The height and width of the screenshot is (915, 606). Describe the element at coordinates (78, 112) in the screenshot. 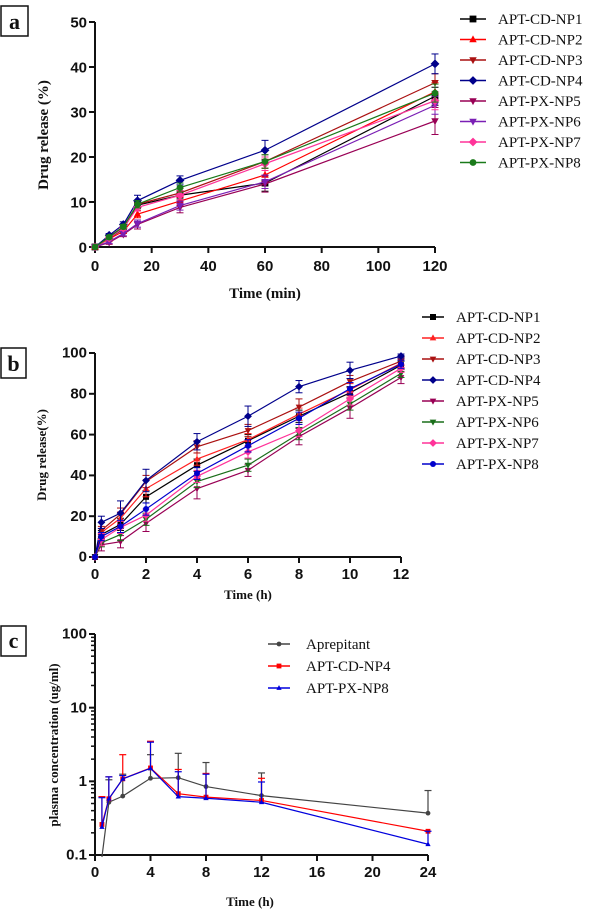

I see `y-tick-label: 30` at that location.